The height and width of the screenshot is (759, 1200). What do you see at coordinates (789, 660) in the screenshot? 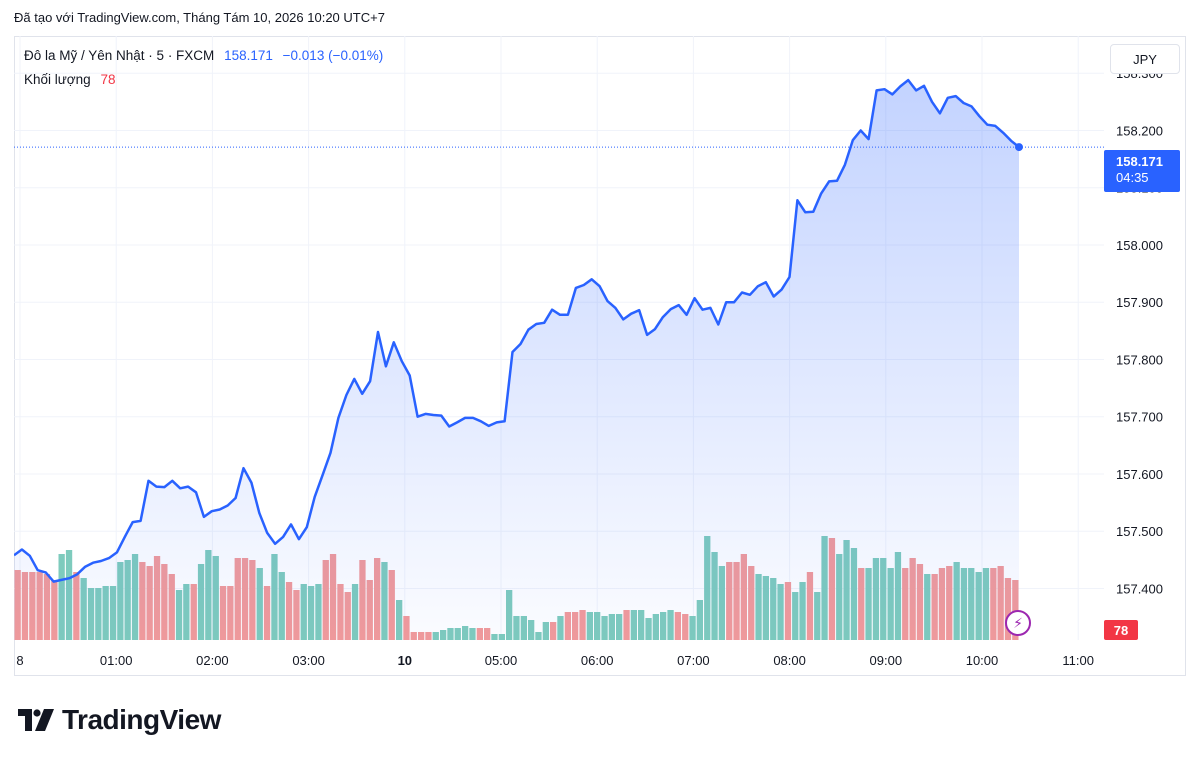
I see `x-tick-label: 08:00` at bounding box center [789, 660].